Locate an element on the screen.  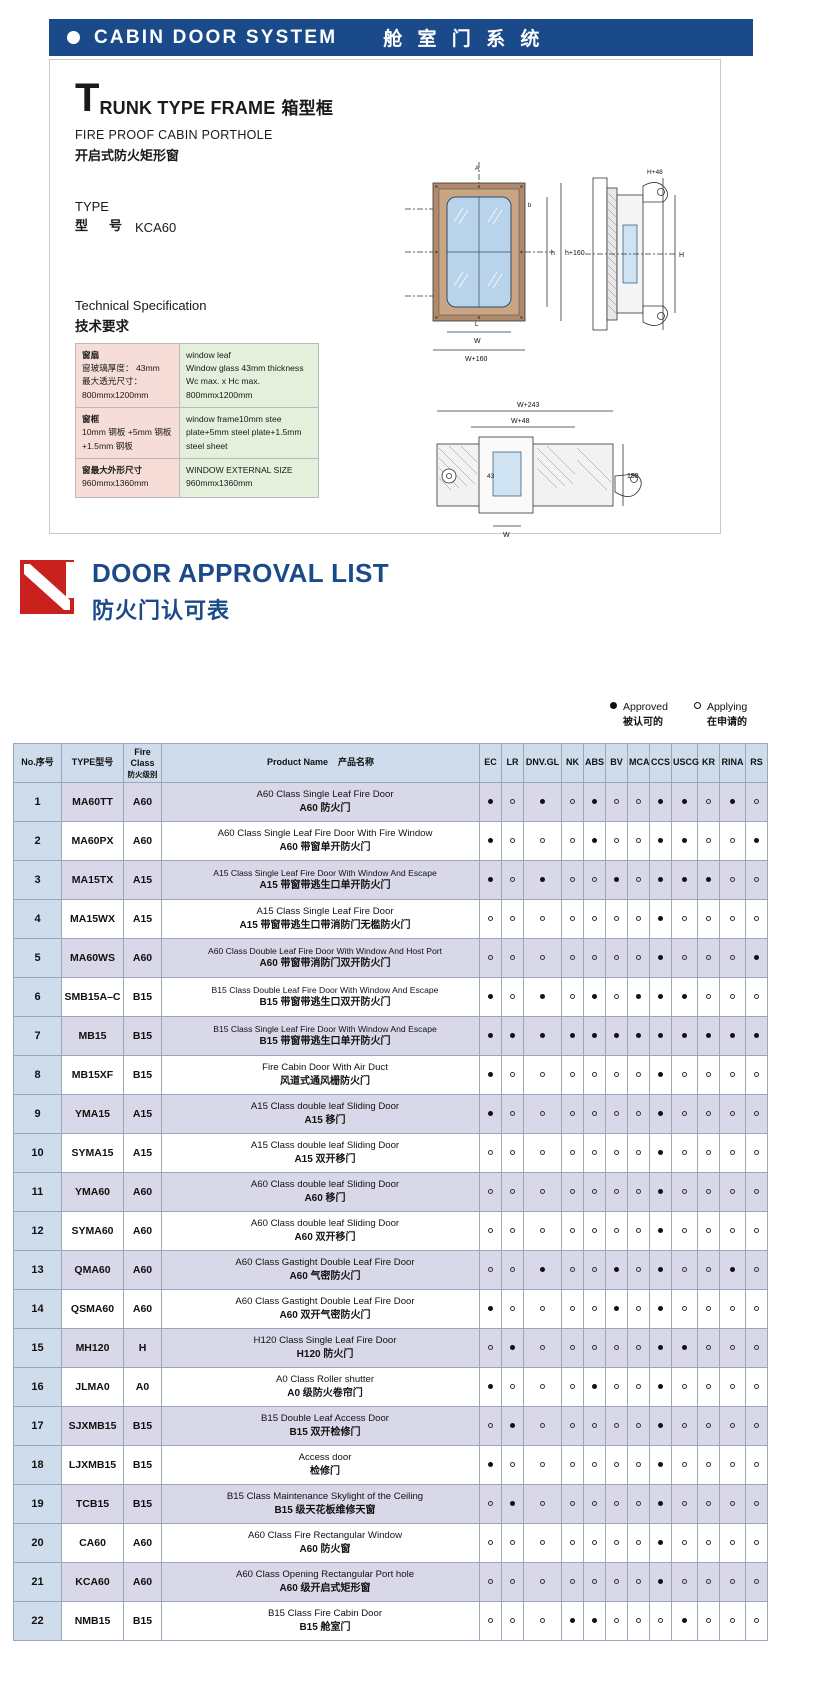
product-name-en: A60 Class Gastight Double Leaf Fire Door is located at coordinates (325, 1301).